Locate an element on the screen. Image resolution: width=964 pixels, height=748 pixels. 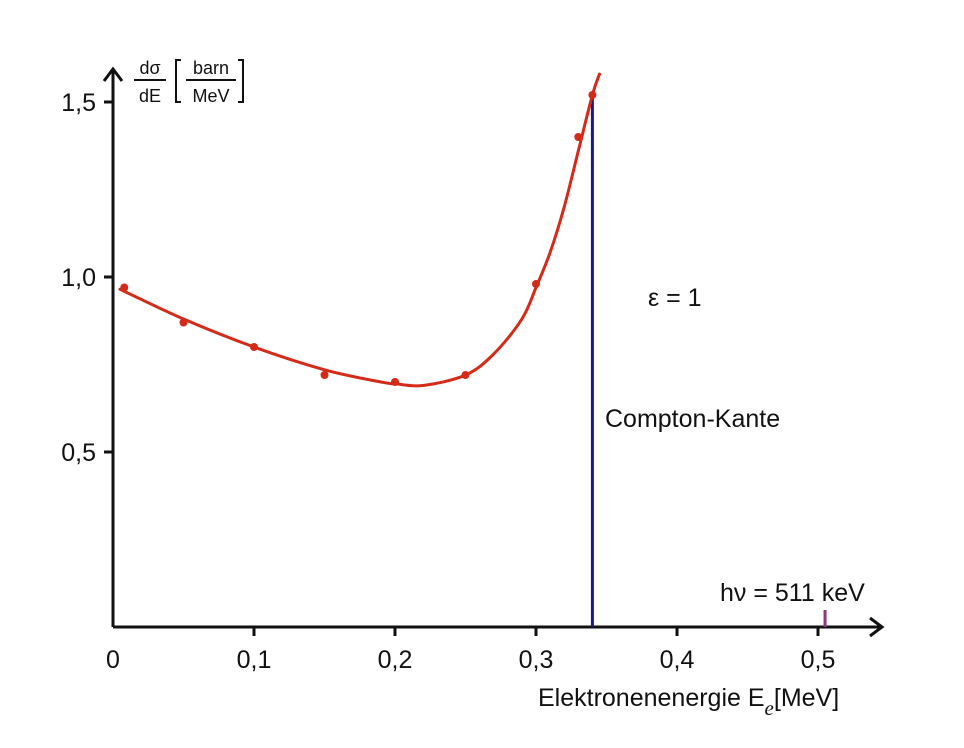
ylabel-unit-top: barn is located at coordinates (211, 68).